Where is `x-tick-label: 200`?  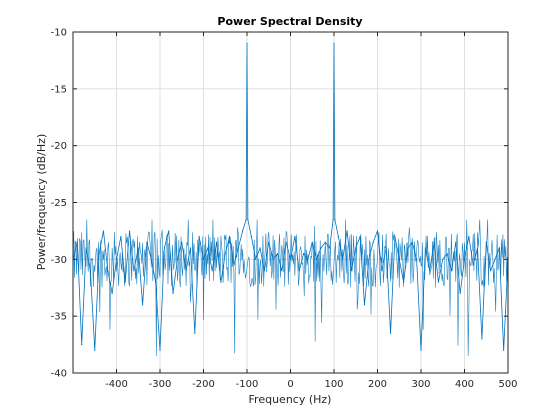
x-tick-label: 200 is located at coordinates (377, 384).